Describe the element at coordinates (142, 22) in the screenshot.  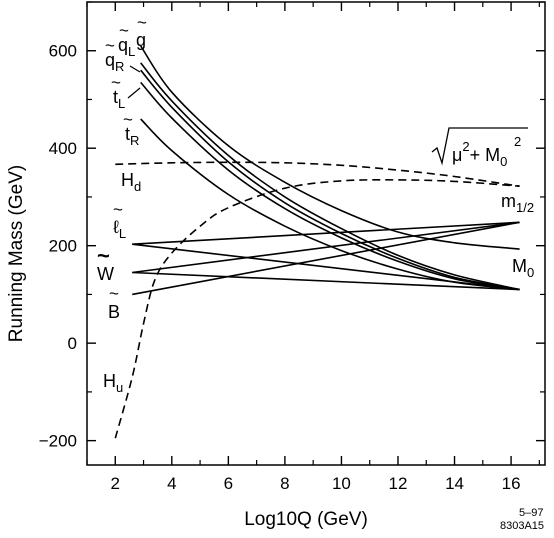
I see `tilde-gluino: ~` at that location.